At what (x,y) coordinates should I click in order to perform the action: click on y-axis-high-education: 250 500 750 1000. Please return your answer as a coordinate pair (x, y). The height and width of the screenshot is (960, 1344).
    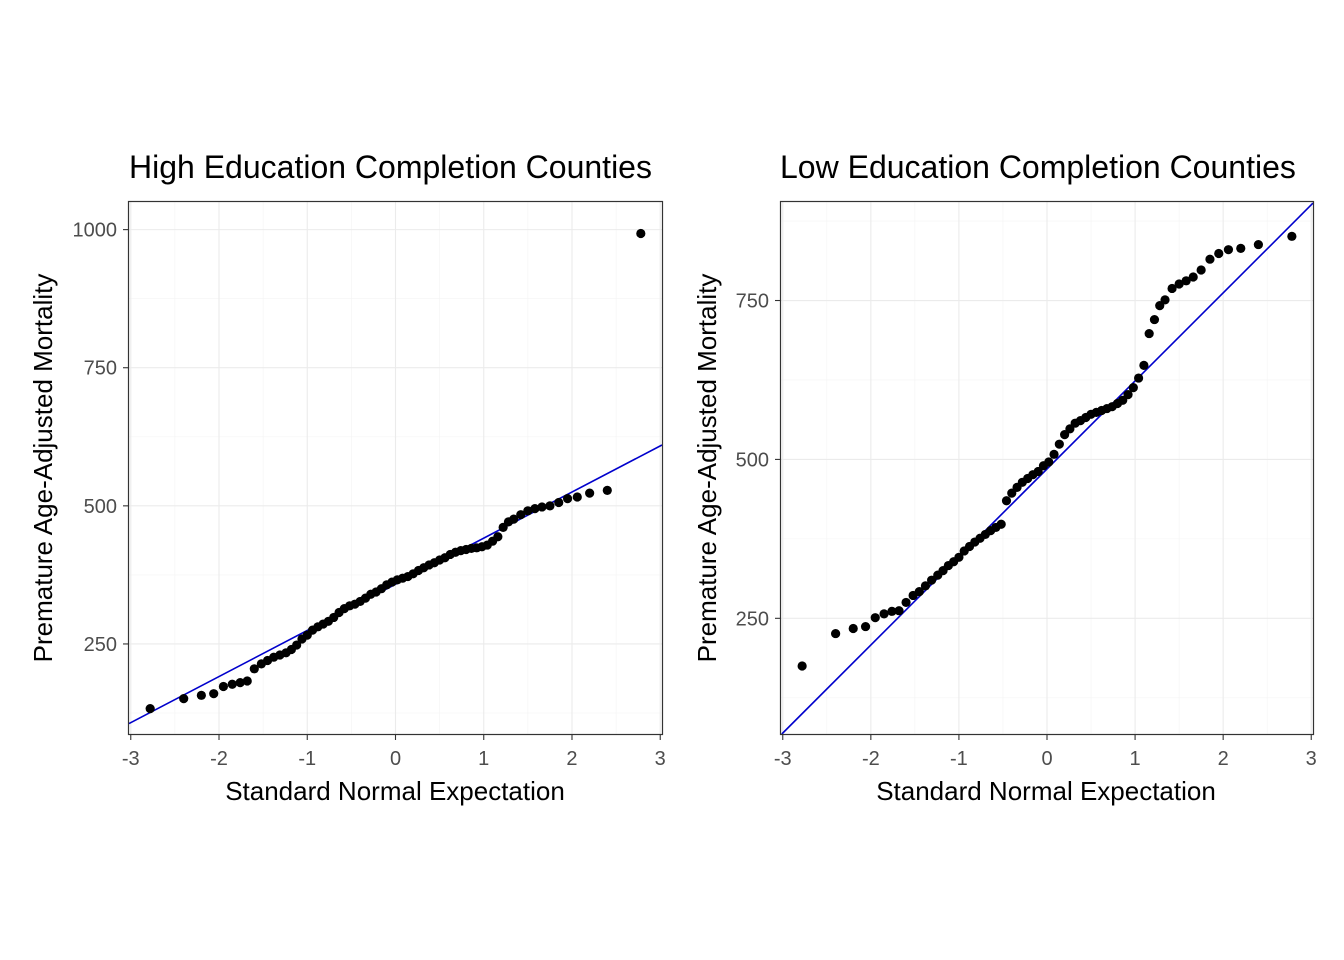
    Looking at the image, I should click on (101, 438).